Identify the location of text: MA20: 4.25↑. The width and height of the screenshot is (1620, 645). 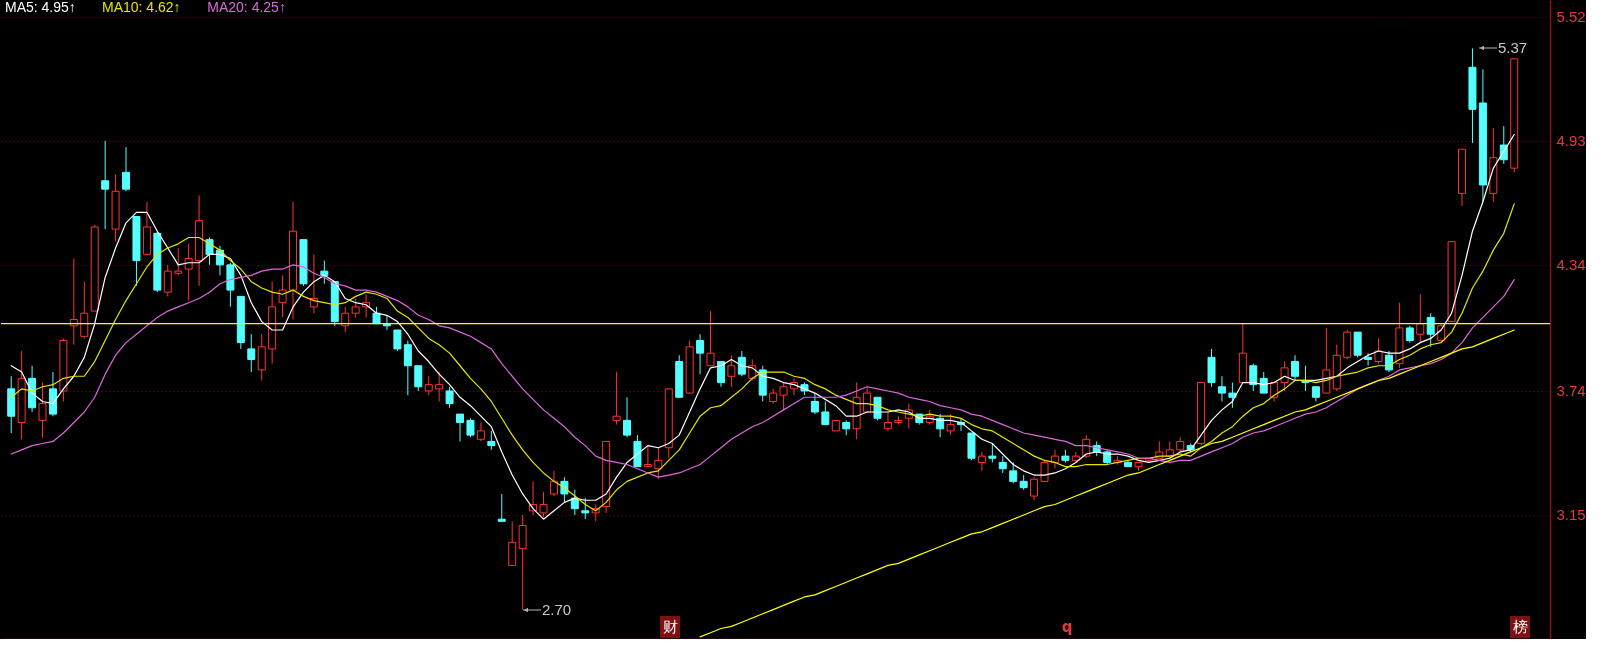
(246, 7).